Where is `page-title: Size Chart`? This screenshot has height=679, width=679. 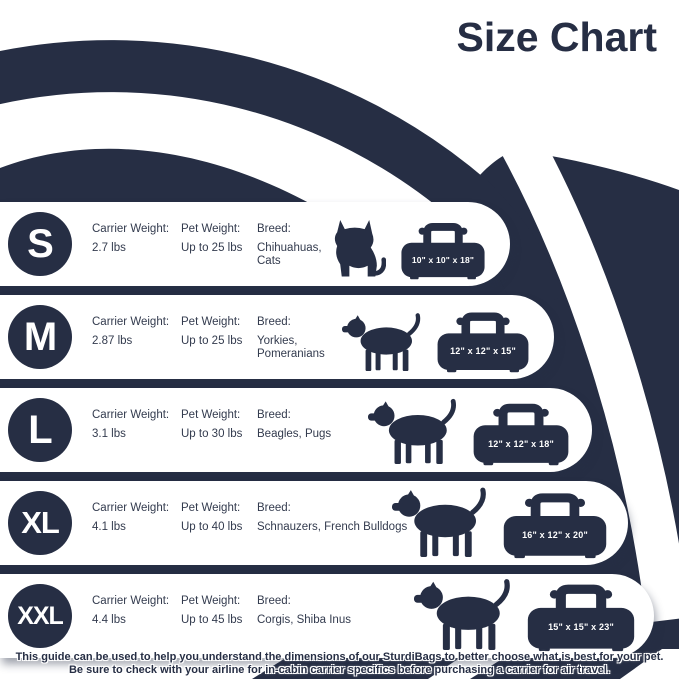 page-title: Size Chart is located at coordinates (557, 37).